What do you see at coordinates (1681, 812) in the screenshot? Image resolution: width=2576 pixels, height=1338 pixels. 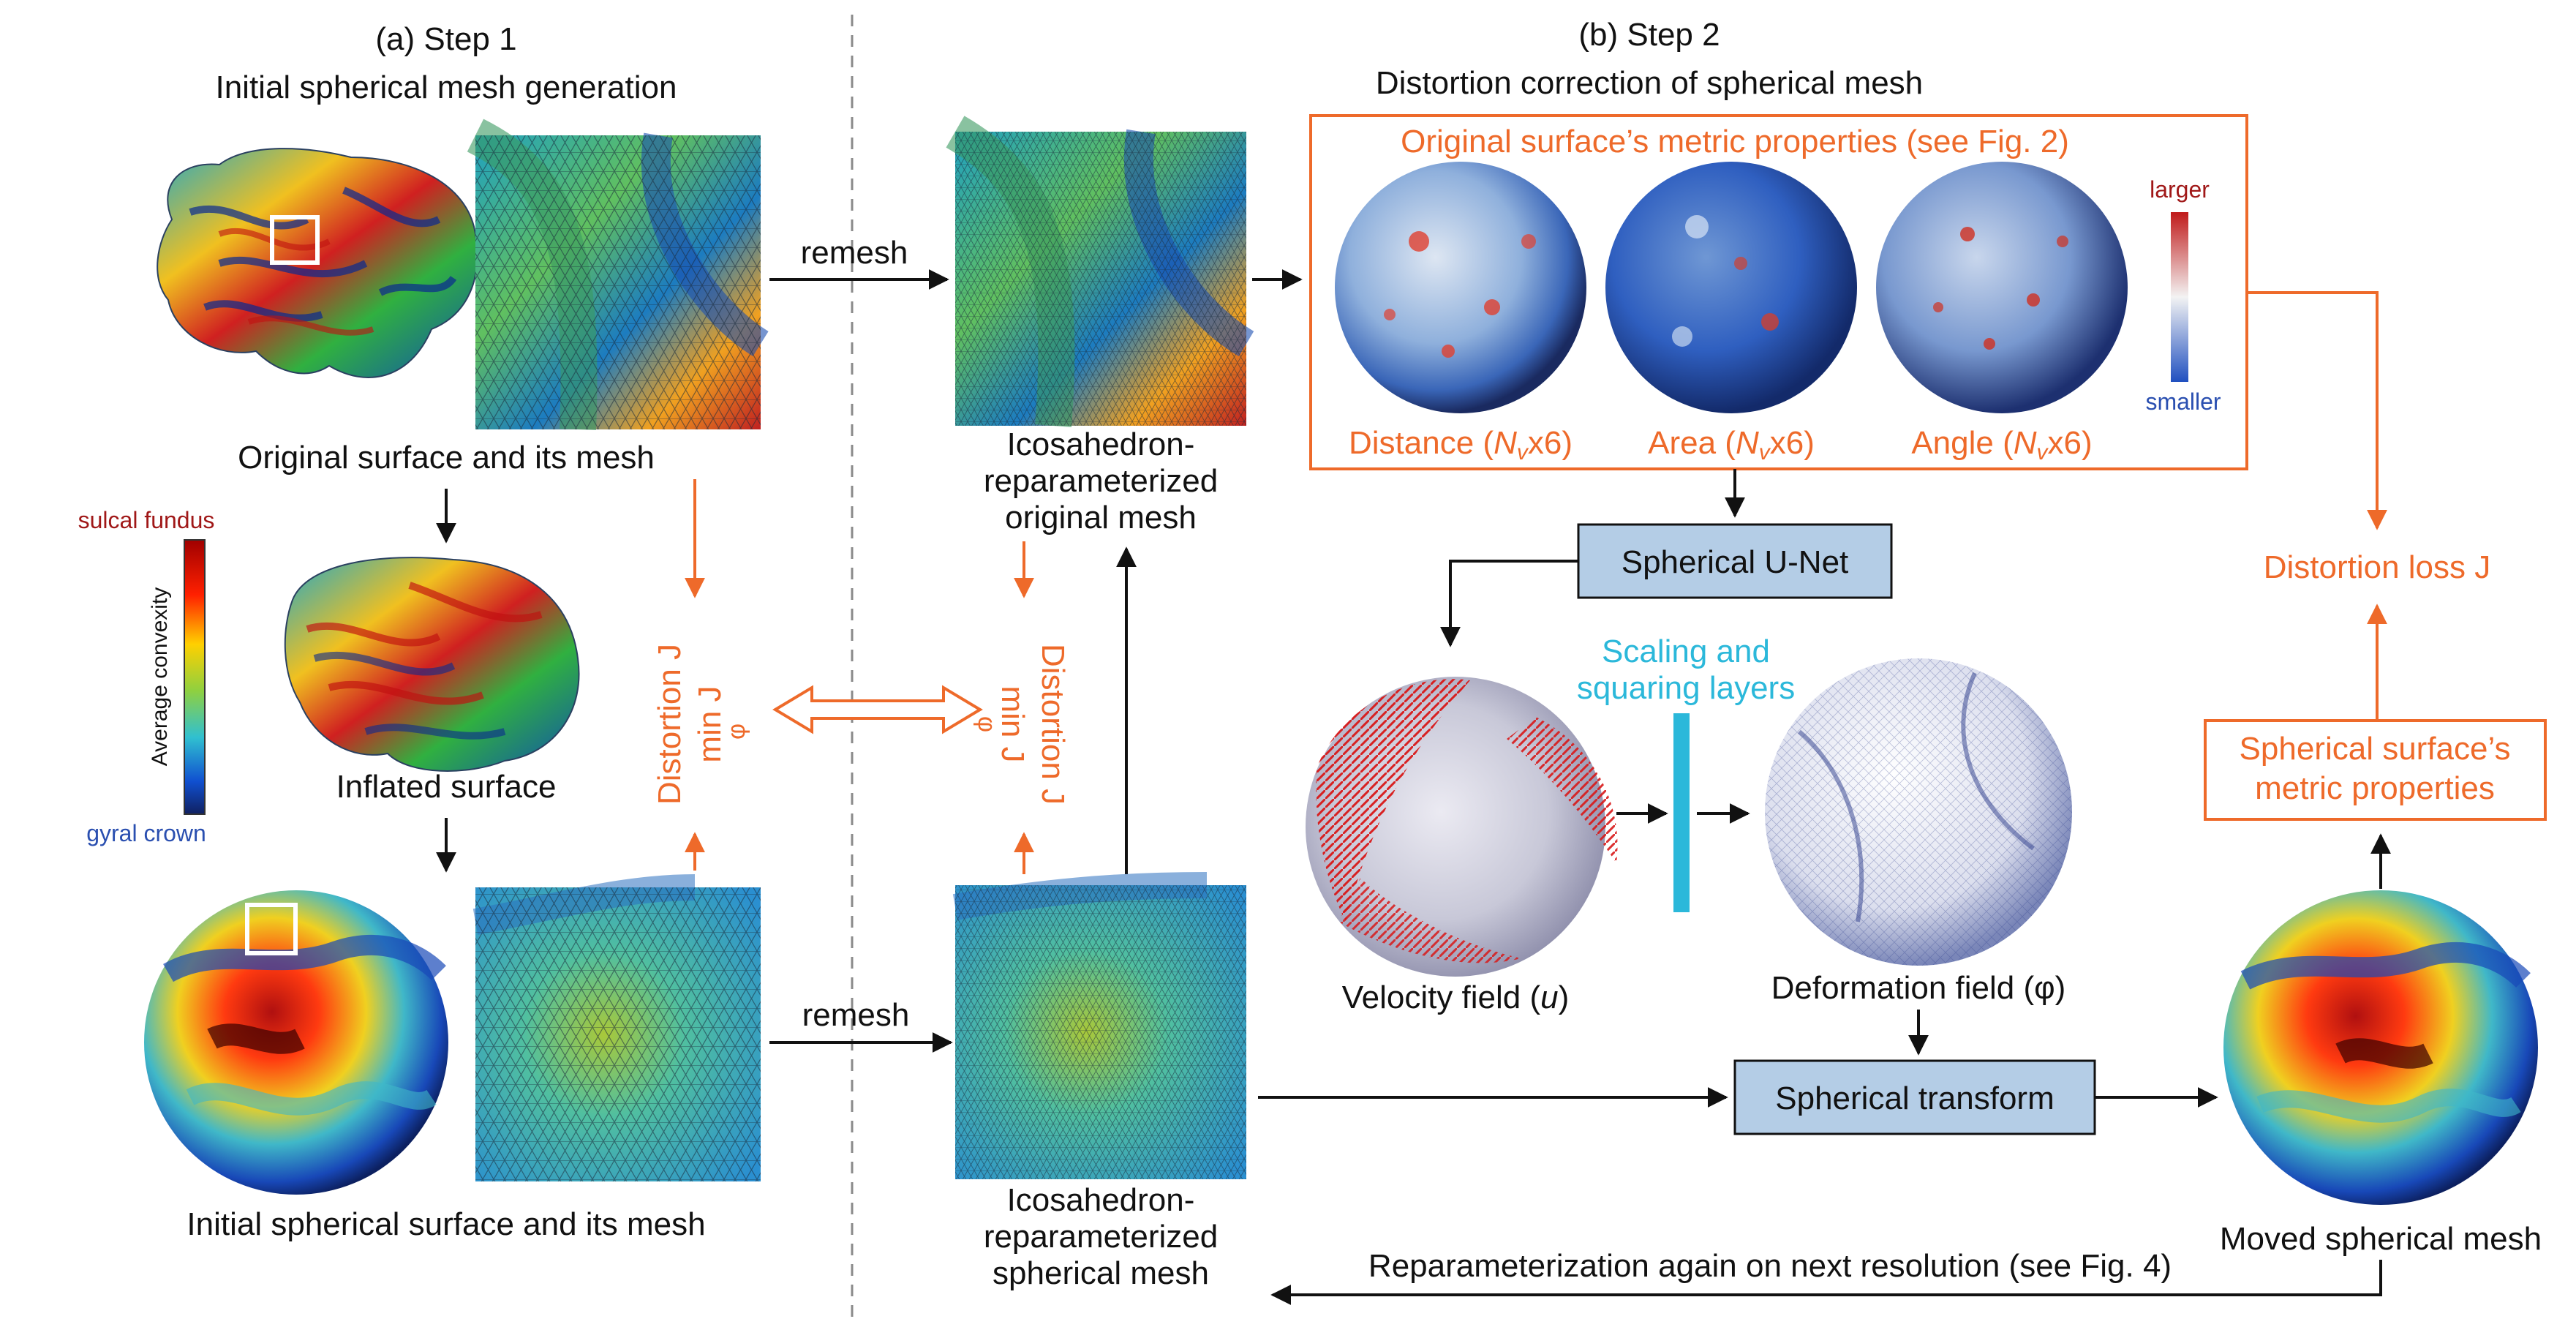 I see `scaling-squaring-bar` at bounding box center [1681, 812].